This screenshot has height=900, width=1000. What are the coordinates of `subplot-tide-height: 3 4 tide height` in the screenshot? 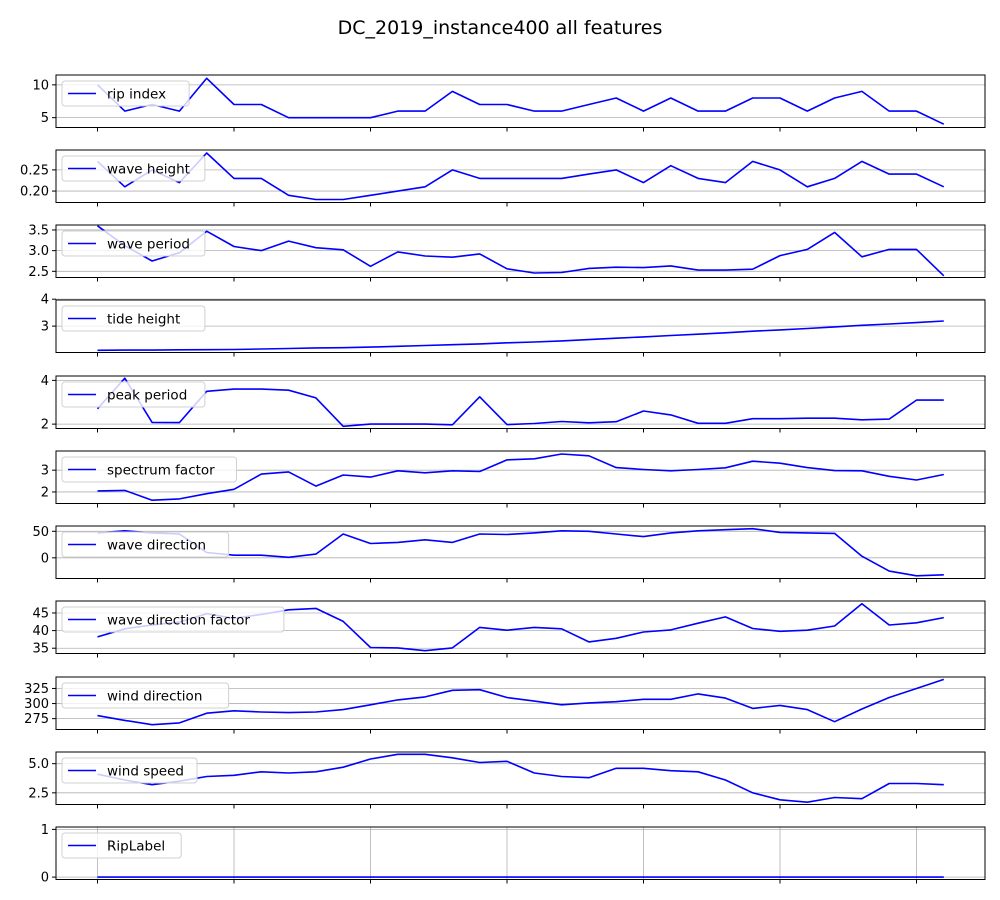 It's located at (513, 325).